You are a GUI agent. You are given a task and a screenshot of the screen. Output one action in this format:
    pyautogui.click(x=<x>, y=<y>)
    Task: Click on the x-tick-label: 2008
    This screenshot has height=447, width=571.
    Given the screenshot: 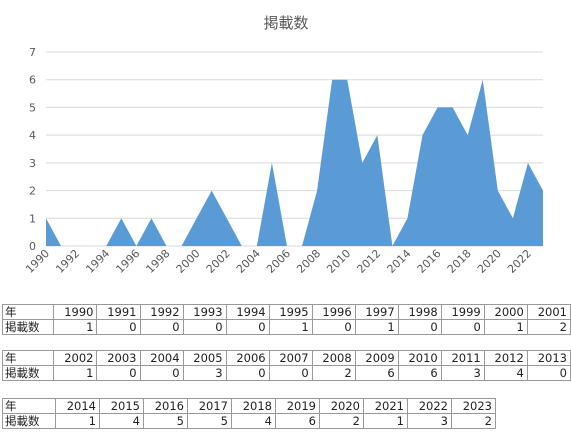 What is the action you would take?
    pyautogui.click(x=308, y=261)
    